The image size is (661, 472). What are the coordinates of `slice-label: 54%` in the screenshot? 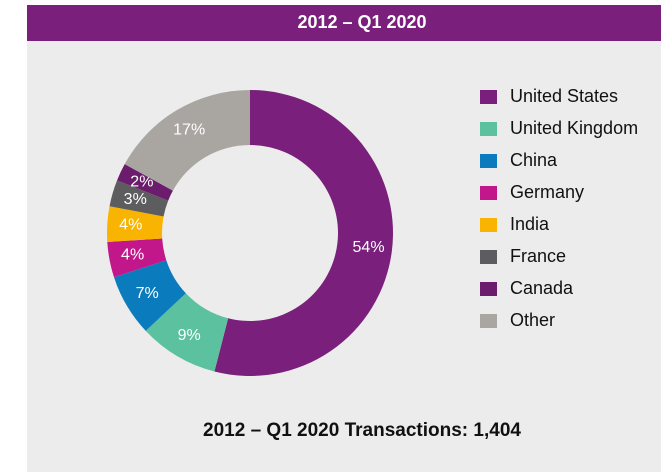 It's located at (369, 247).